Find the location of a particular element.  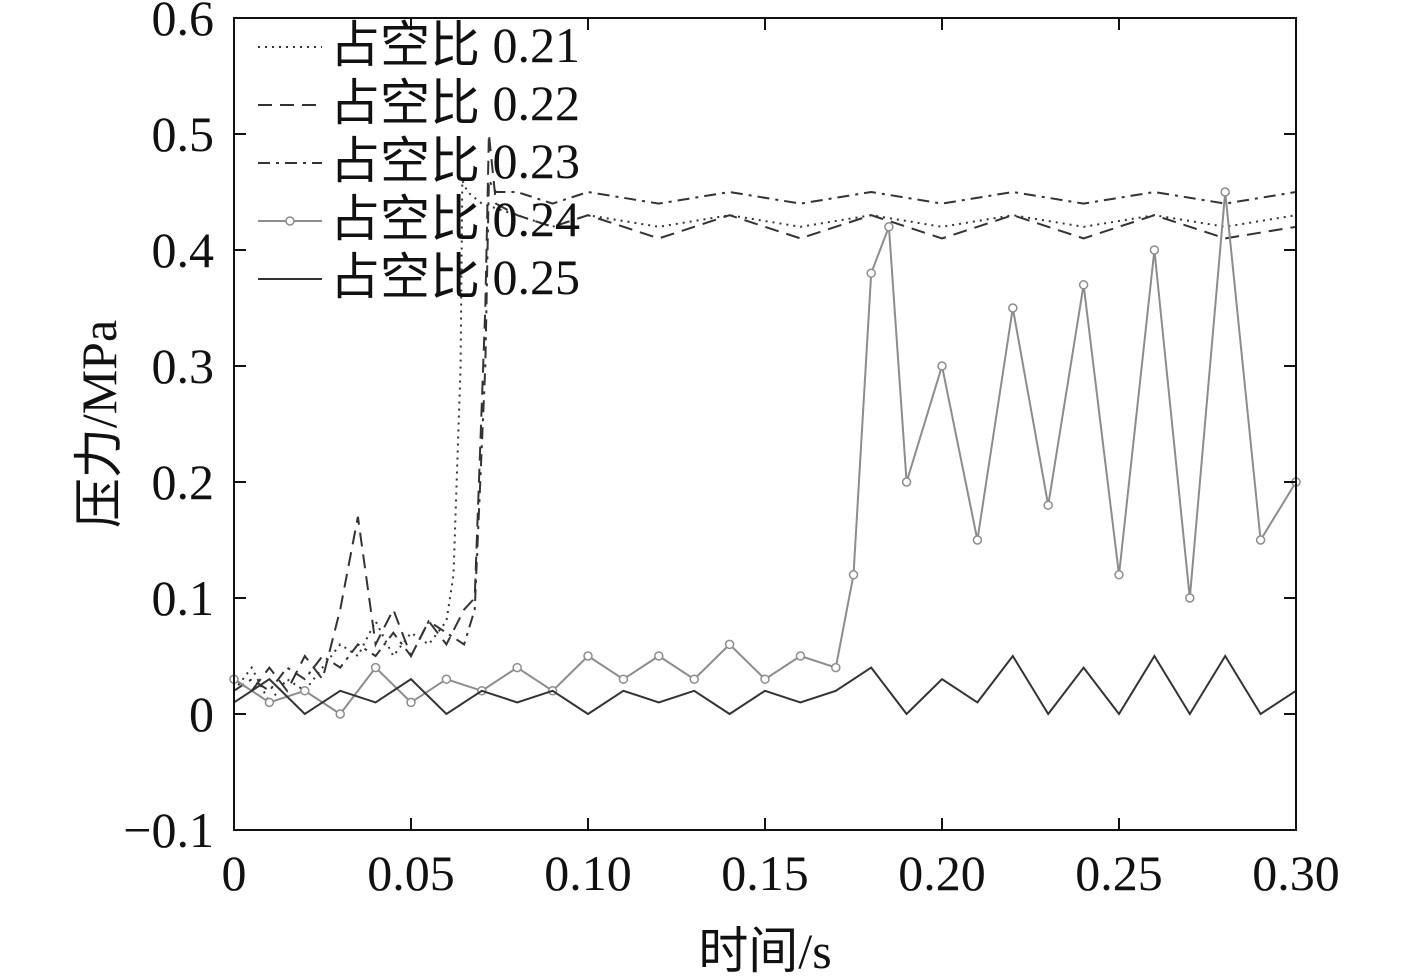

y-tick-label: 0.5 is located at coordinates (183, 134).